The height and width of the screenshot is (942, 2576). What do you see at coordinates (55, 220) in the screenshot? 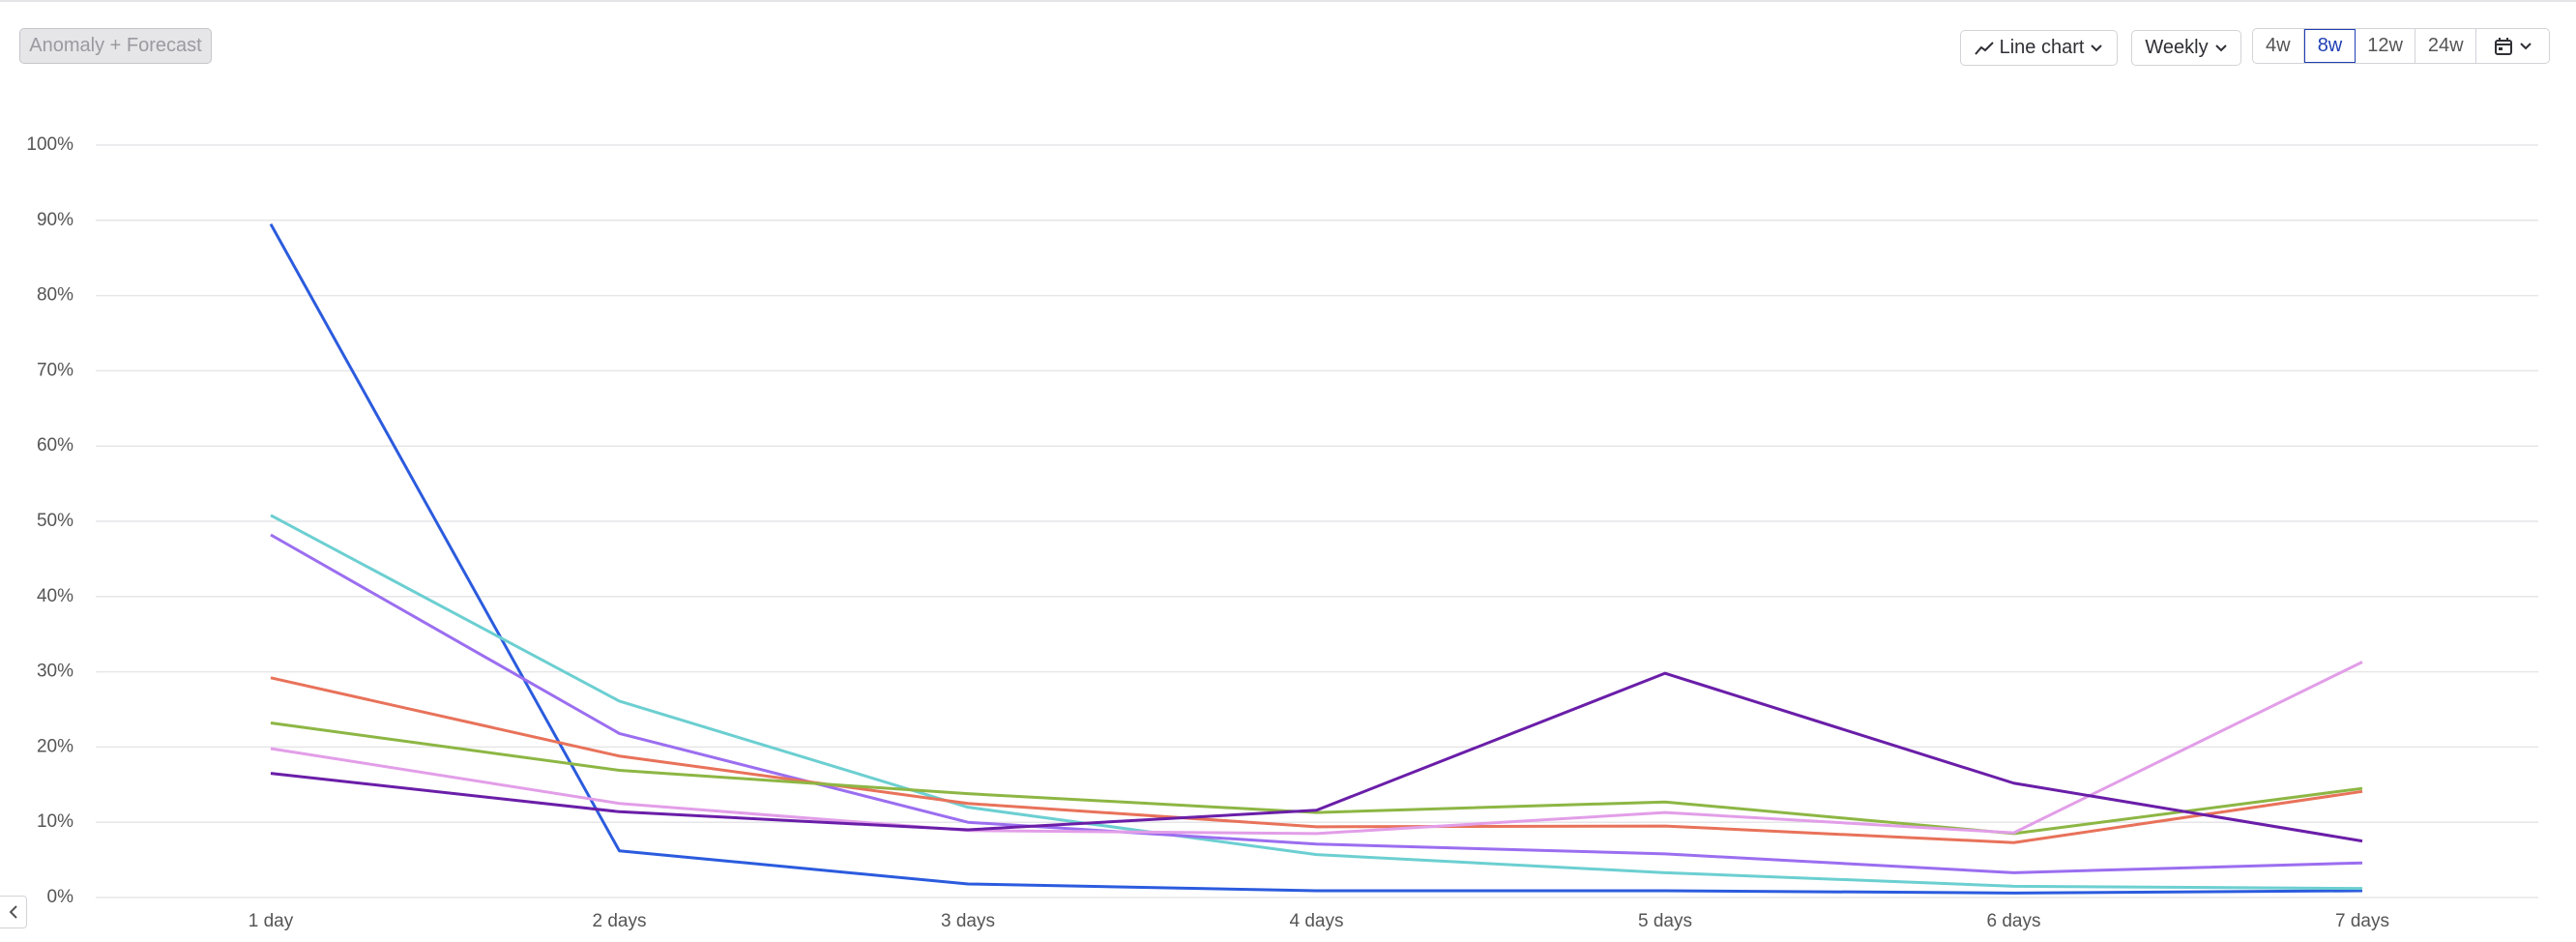
I see `y-tick-label: 90%` at bounding box center [55, 220].